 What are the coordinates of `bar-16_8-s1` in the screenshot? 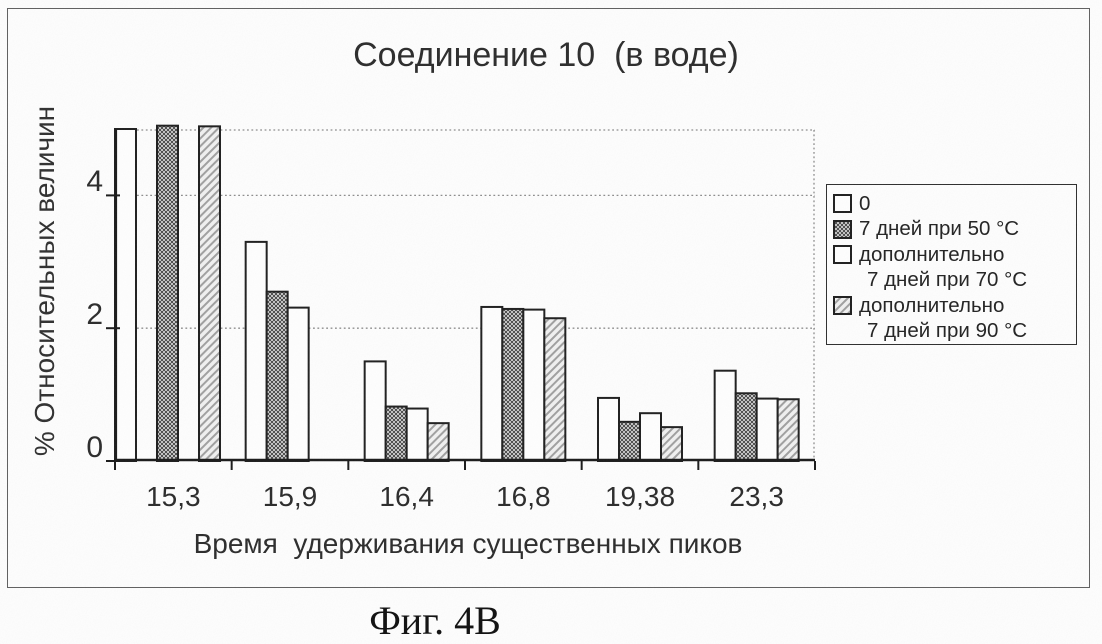 It's located at (513, 384).